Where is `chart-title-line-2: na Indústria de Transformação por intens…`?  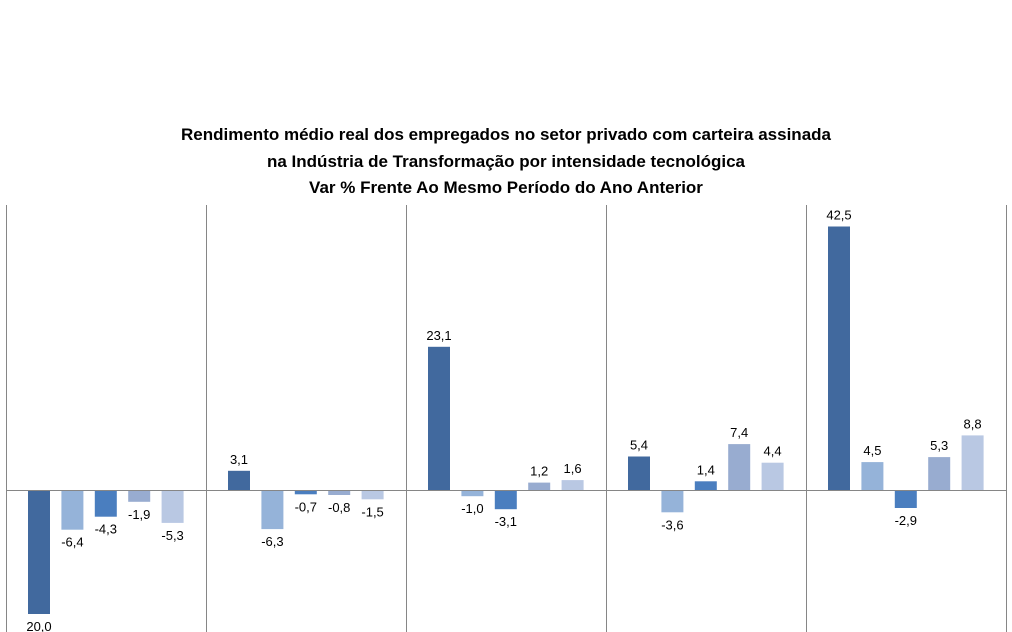
chart-title-line-2: na Indústria de Transformação por intens… is located at coordinates (506, 161).